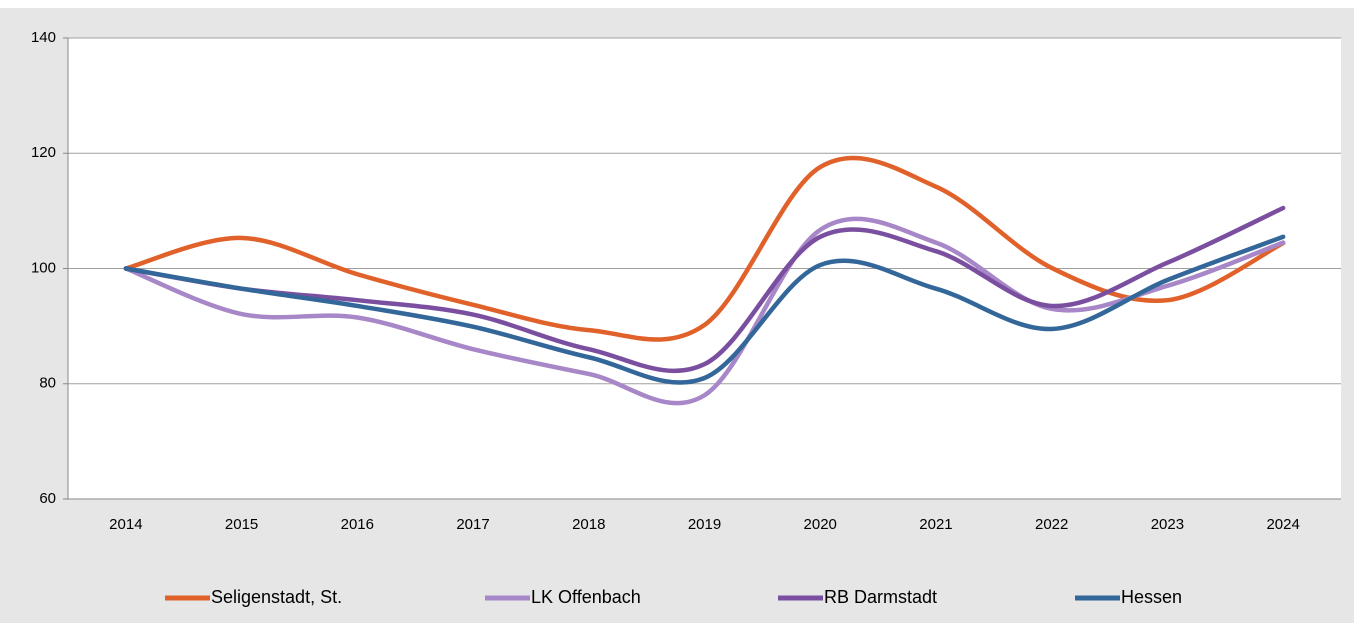 Image resolution: width=1354 pixels, height=623 pixels. I want to click on x-tick-label: 2021, so click(935, 524).